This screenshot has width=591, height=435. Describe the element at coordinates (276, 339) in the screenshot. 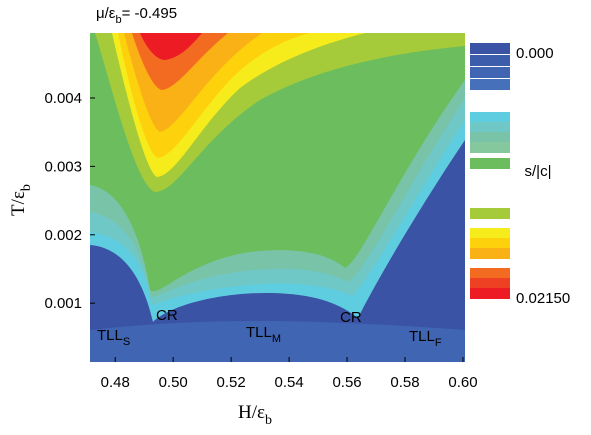

I see `annotation-sub: M` at that location.